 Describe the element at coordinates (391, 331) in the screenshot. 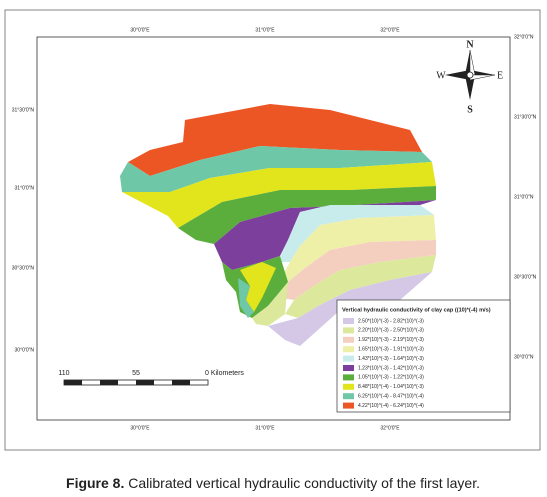

I see `legend-label: 2.20*(10)^(-3) - 2.50*(10)^(-3)` at that location.